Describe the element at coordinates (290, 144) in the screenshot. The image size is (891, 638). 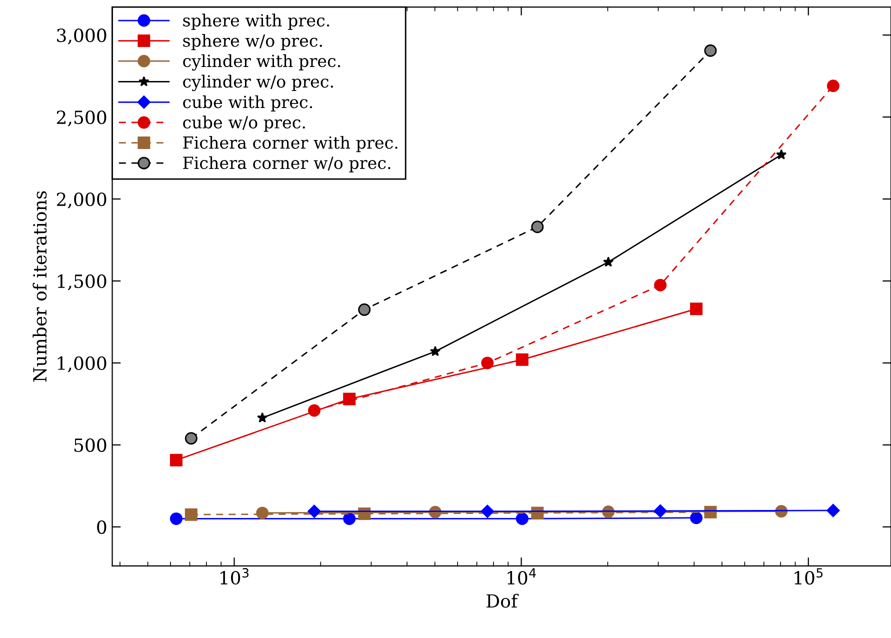
I see `legend-label: Fichera corner with prec.` at that location.